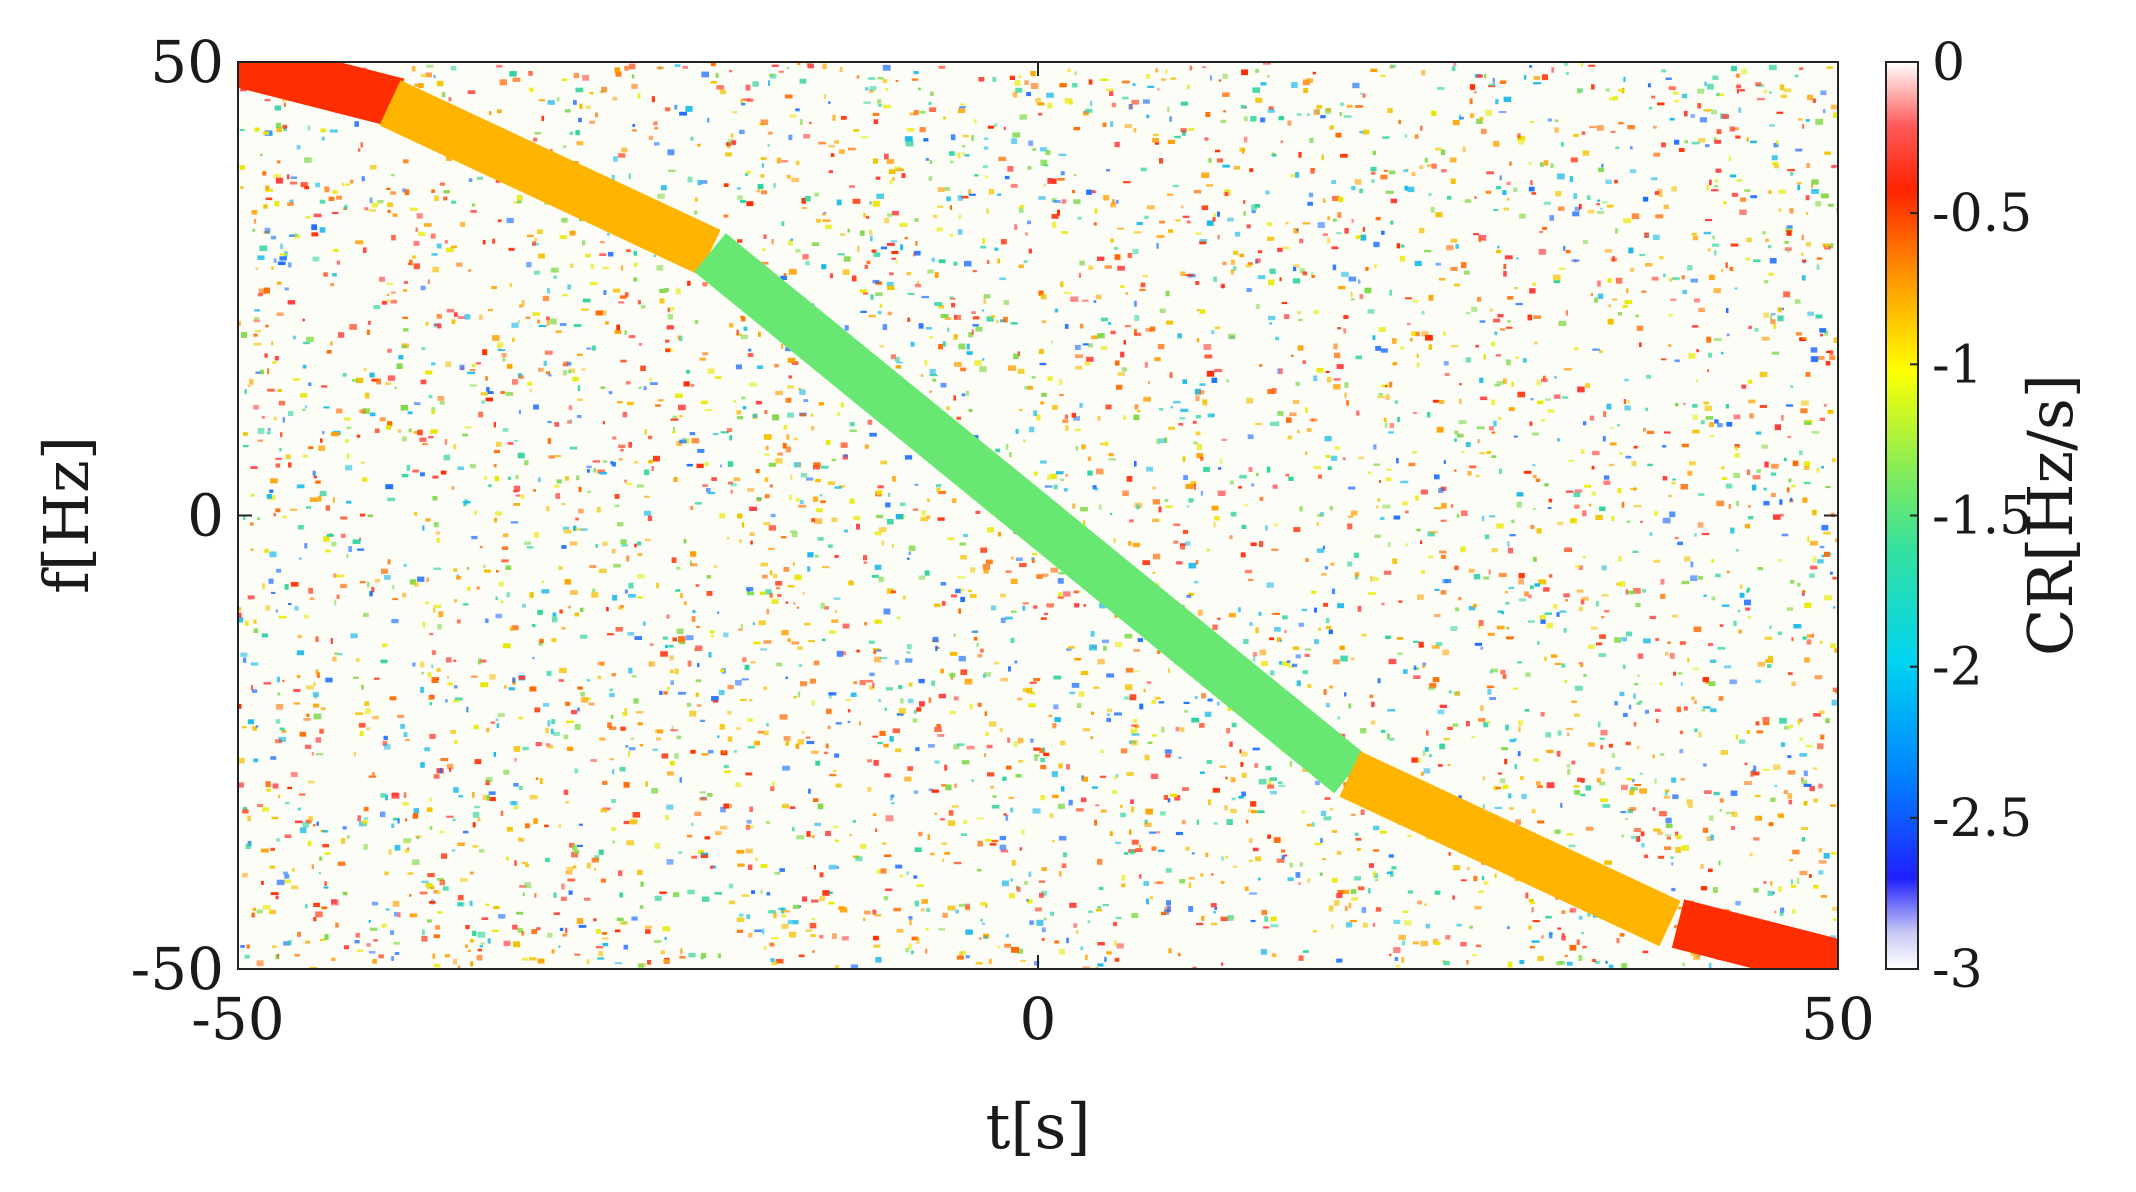 This screenshot has width=2136, height=1192. I want to click on colorbar-tick-label: -2.5, so click(1982, 819).